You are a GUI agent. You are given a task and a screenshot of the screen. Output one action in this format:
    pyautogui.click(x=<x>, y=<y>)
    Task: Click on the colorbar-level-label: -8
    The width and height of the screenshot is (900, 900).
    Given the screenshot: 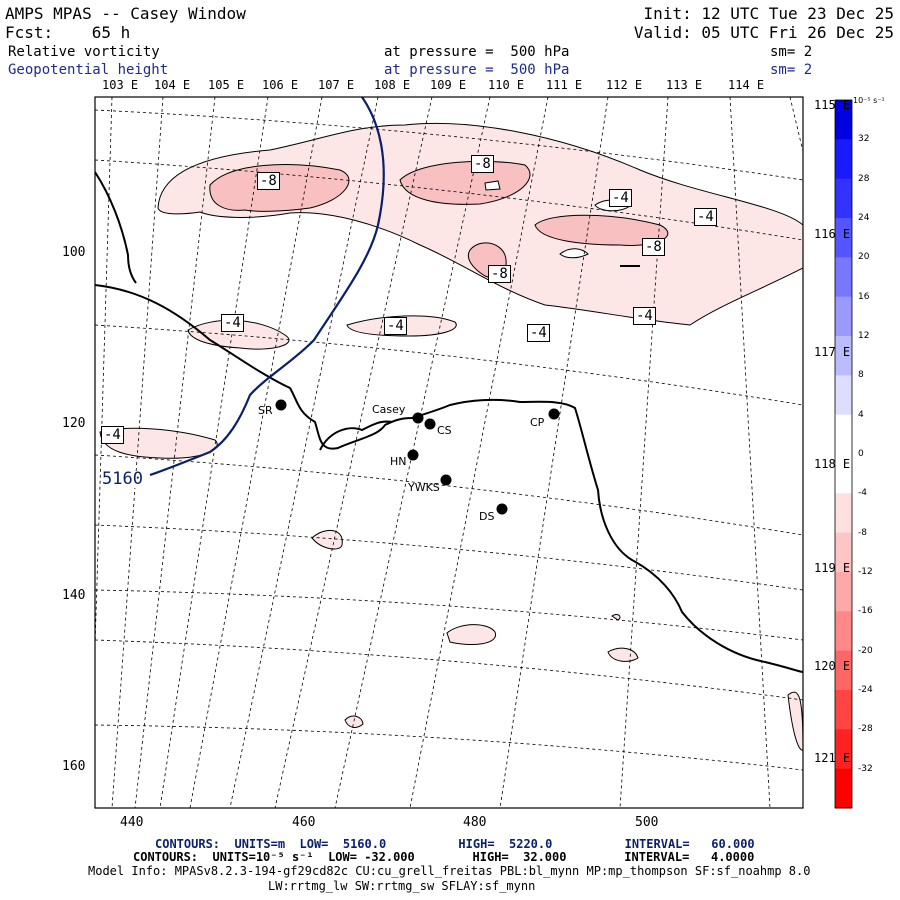 What is the action you would take?
    pyautogui.click(x=862, y=532)
    